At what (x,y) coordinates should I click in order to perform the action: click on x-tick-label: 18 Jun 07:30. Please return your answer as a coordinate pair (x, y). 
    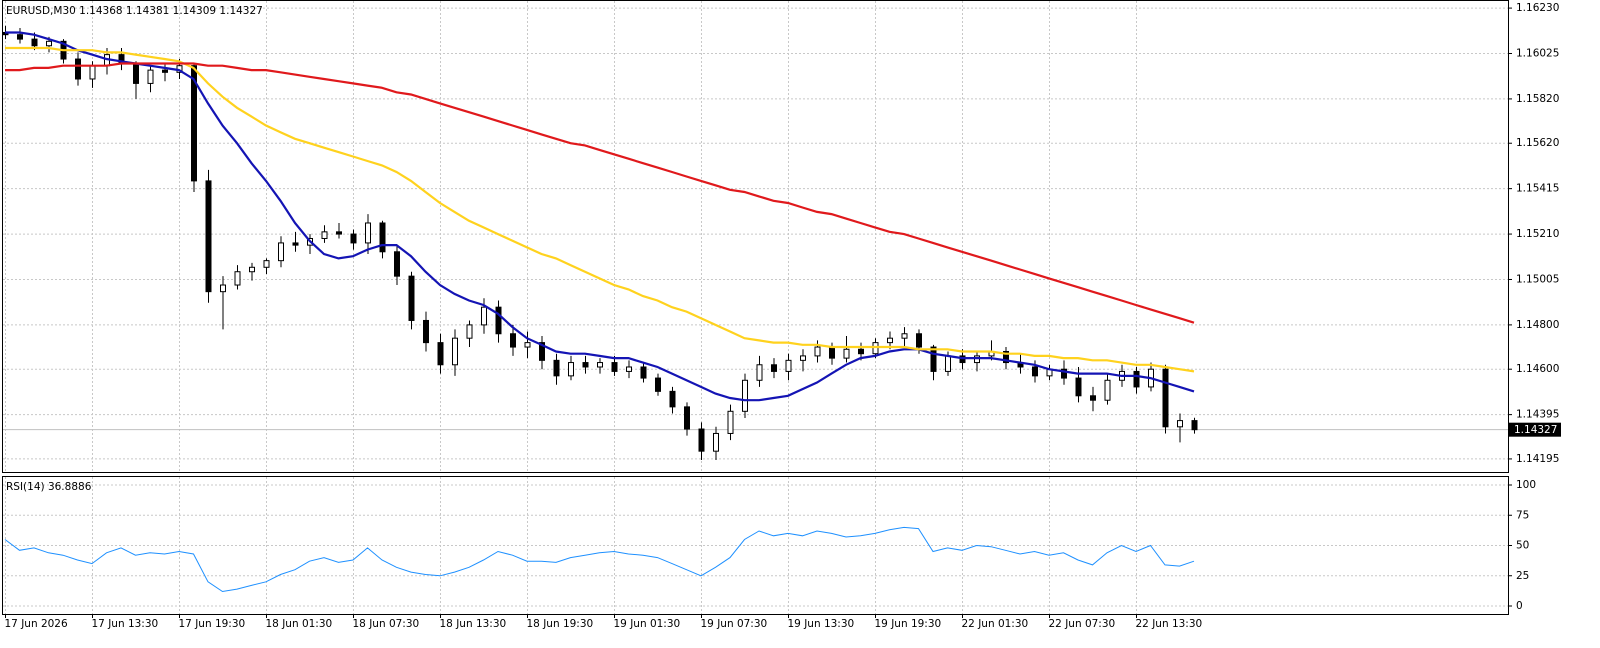
    Looking at the image, I should click on (386, 624).